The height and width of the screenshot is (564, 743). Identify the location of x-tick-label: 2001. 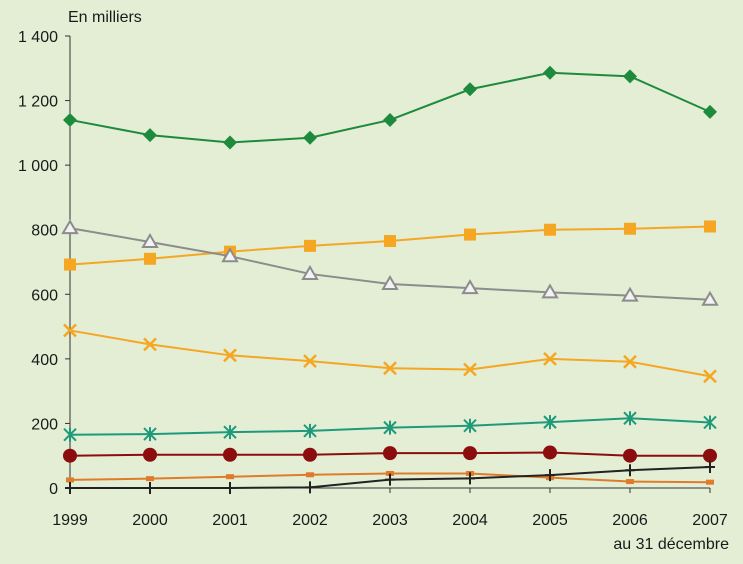
(230, 520).